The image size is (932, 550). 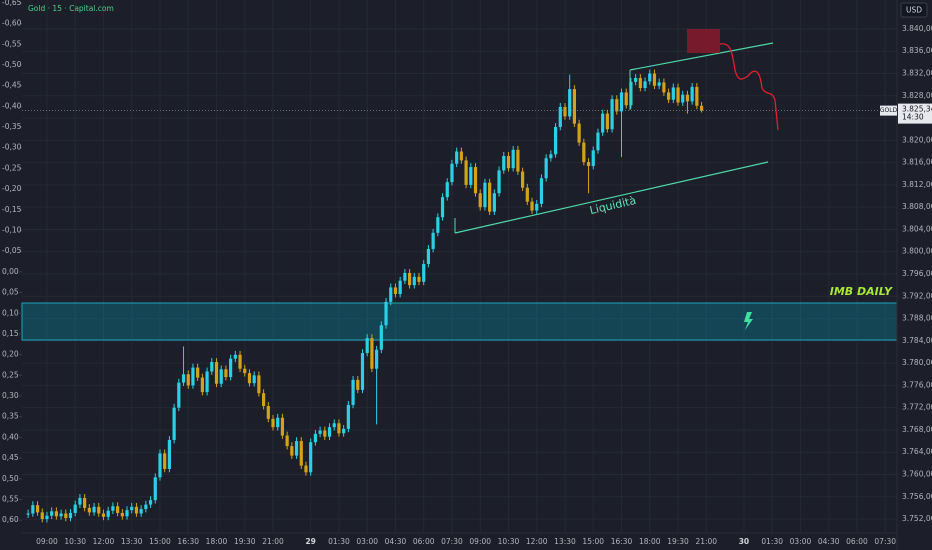 What do you see at coordinates (10, 292) in the screenshot?
I see `y2-tick-label: 0,05` at bounding box center [10, 292].